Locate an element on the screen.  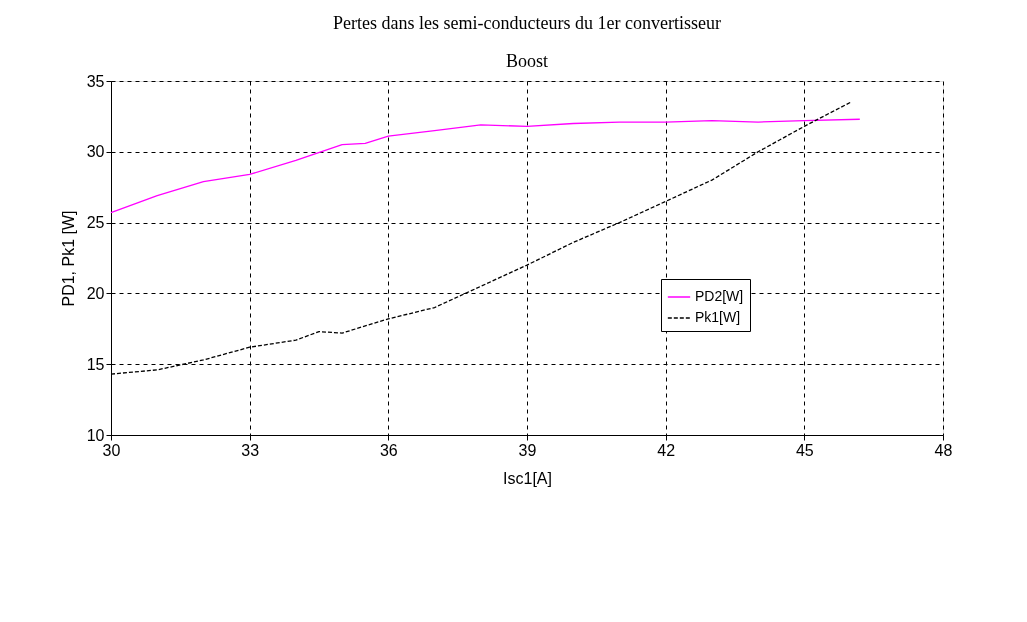
x-tick-label: 33 is located at coordinates (250, 450).